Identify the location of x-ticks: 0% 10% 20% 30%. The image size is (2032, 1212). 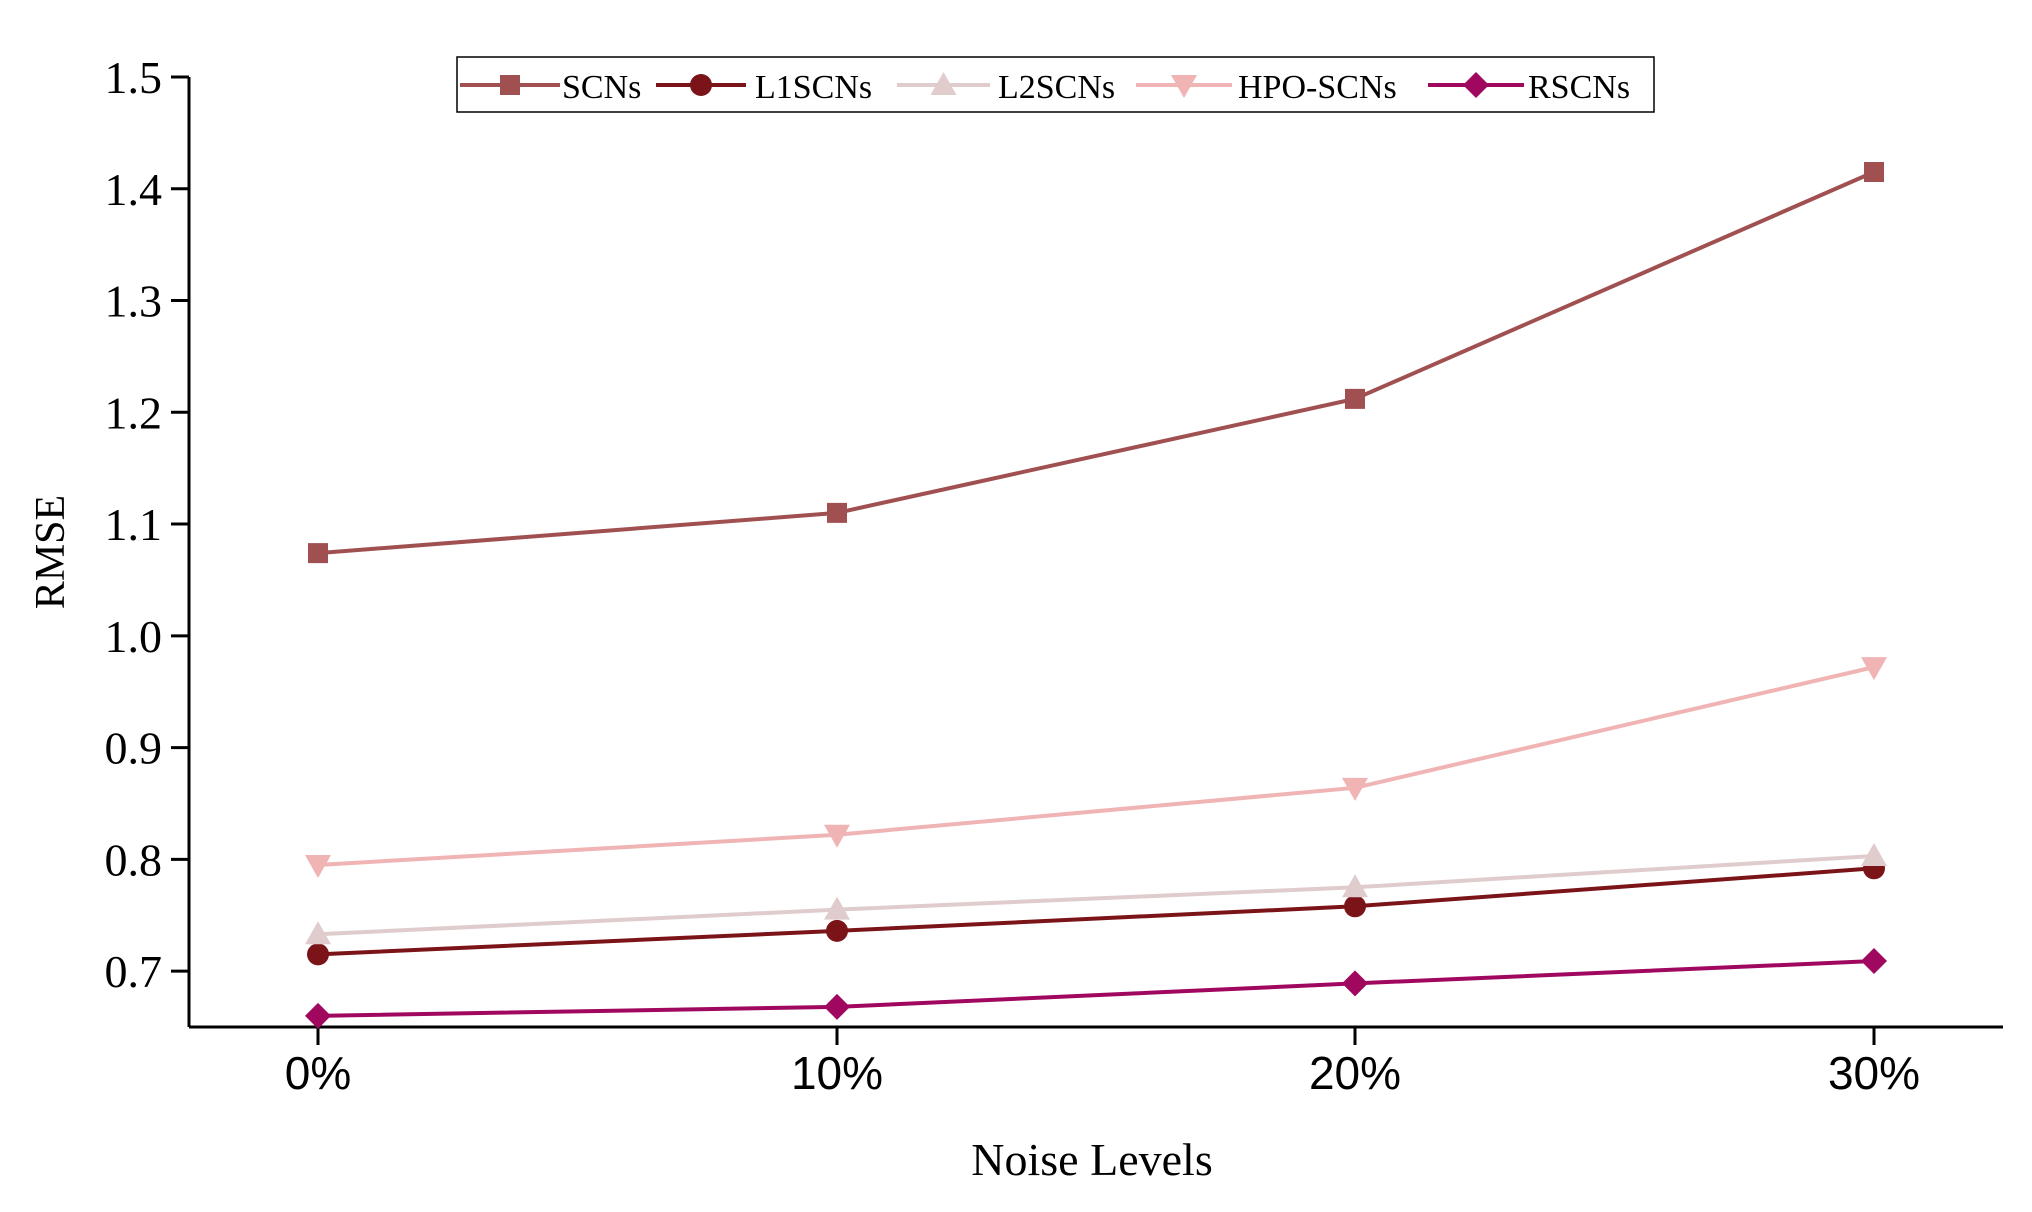
(1102, 1063).